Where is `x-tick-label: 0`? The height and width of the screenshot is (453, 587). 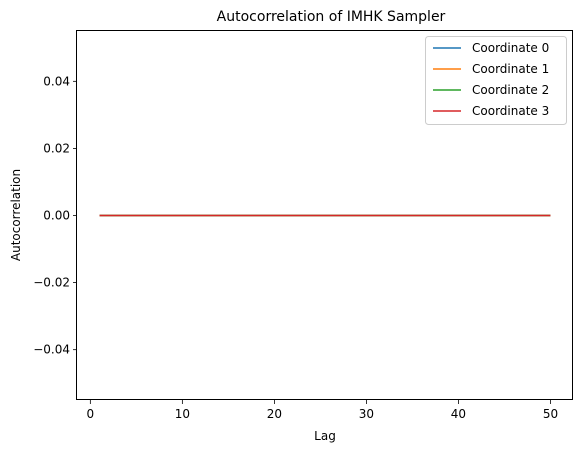 x-tick-label: 0 is located at coordinates (91, 414).